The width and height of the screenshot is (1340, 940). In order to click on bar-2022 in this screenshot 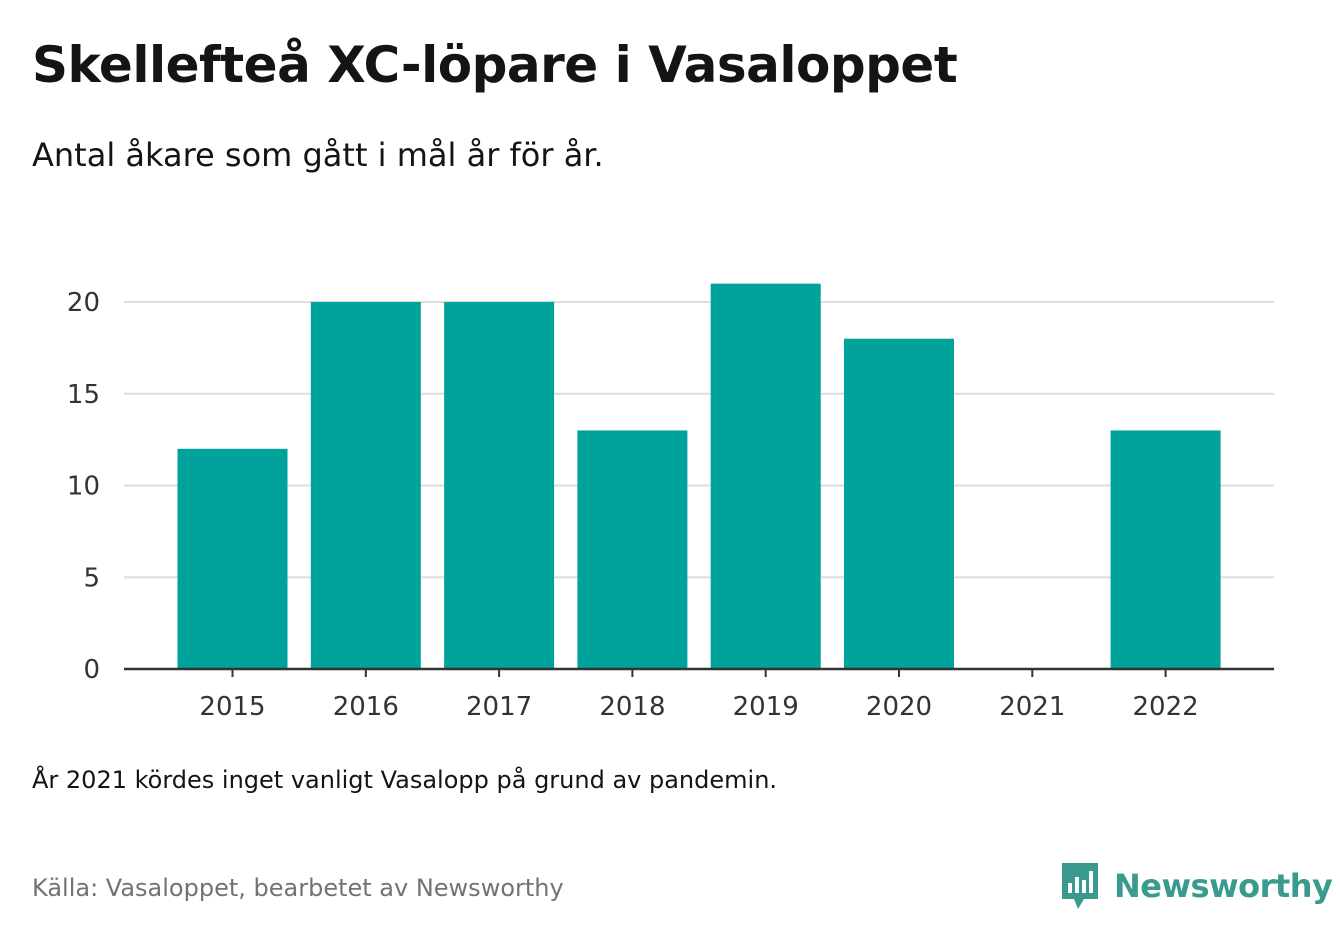, I will do `click(1165, 549)`.